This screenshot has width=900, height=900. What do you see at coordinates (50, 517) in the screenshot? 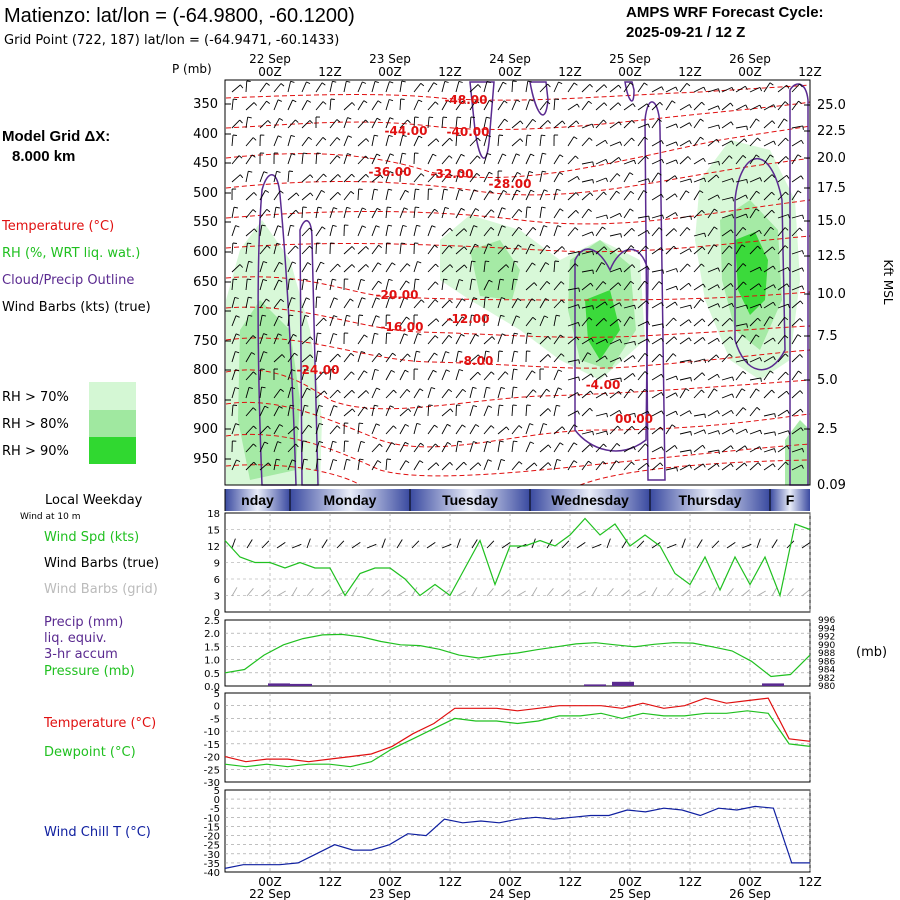
I see `wind-at-10m-label: Wind at 10 m` at bounding box center [50, 517].